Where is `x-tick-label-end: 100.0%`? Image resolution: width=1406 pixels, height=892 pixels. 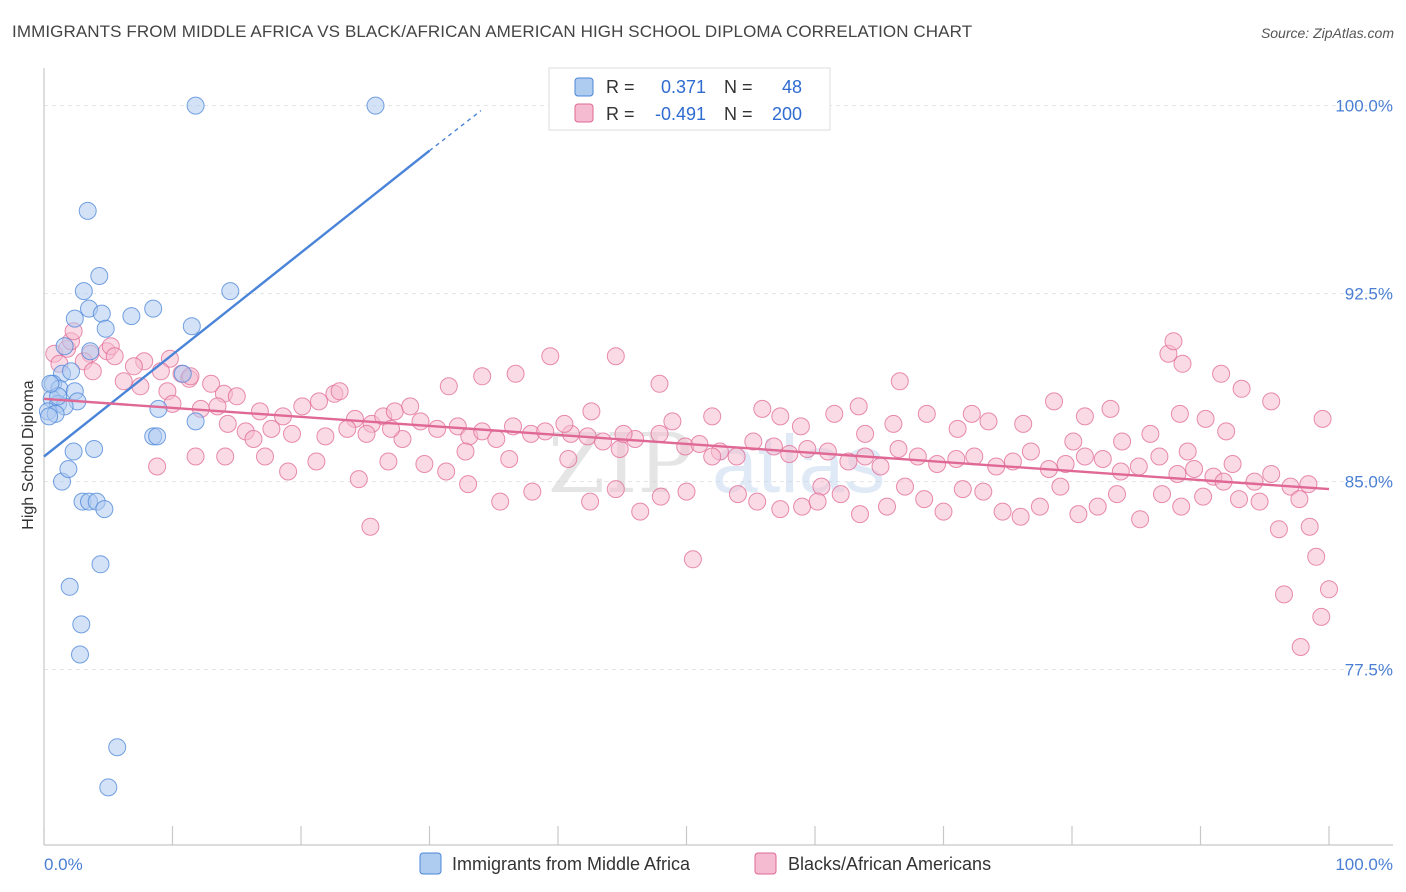 x-tick-label-end: 100.0% is located at coordinates (1364, 864).